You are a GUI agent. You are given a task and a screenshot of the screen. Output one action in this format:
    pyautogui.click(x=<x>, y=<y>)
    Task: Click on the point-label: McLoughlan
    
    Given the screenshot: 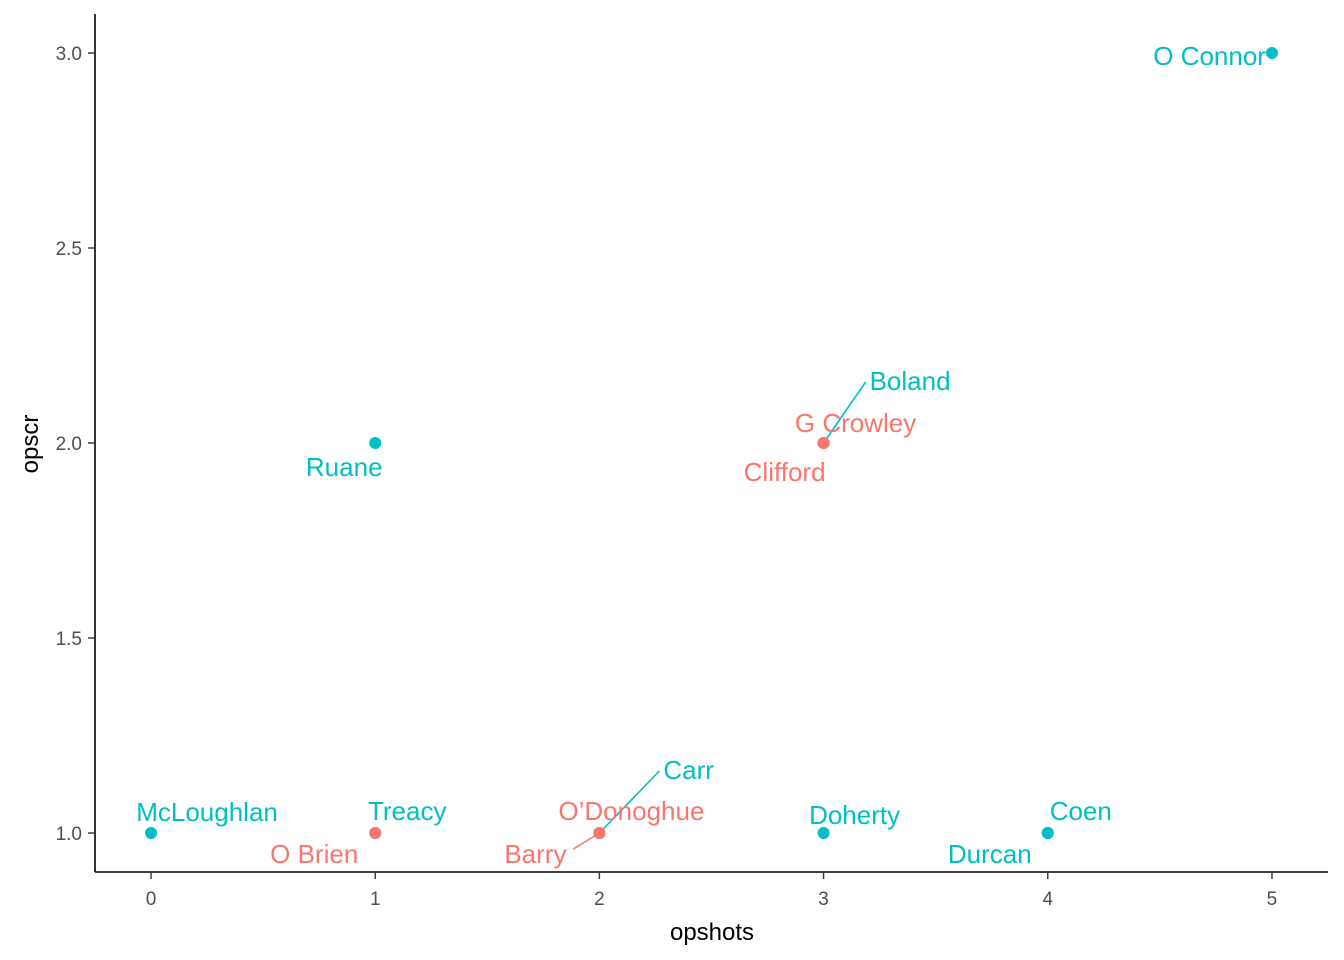 What is the action you would take?
    pyautogui.click(x=207, y=812)
    